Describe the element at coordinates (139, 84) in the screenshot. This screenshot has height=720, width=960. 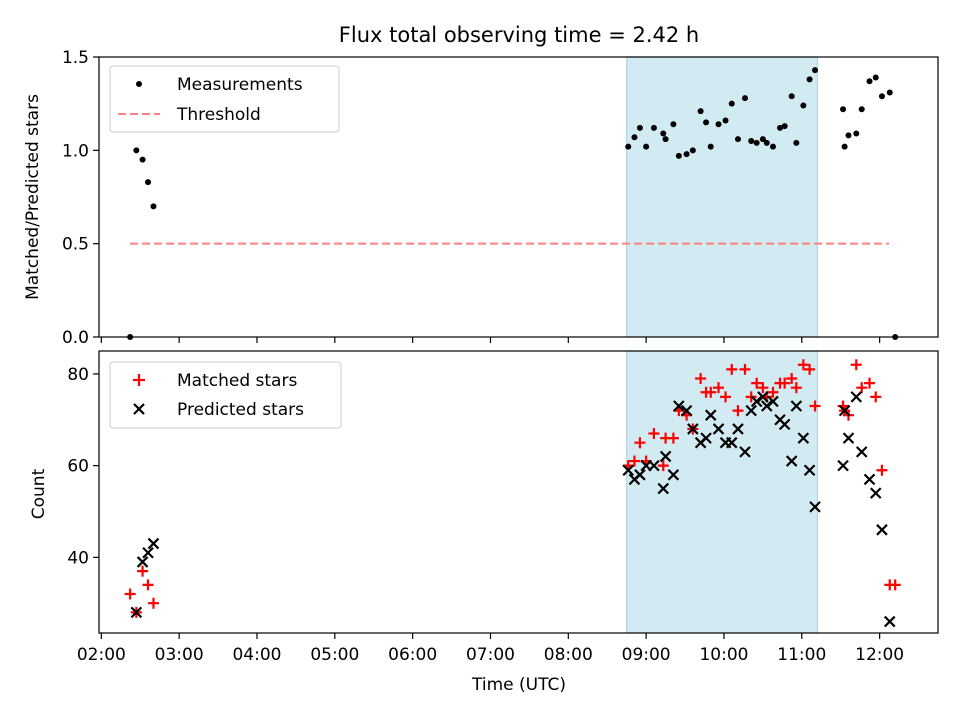
I see `legend-measurements-marker` at that location.